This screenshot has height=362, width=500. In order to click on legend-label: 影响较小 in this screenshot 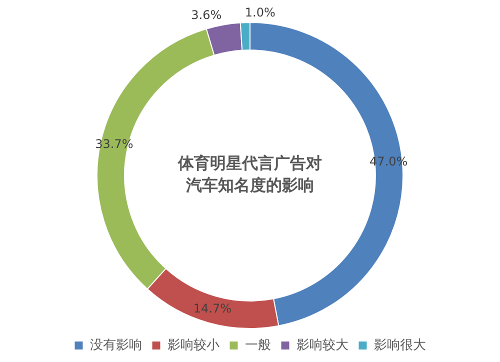, I will do `click(193, 345)`.